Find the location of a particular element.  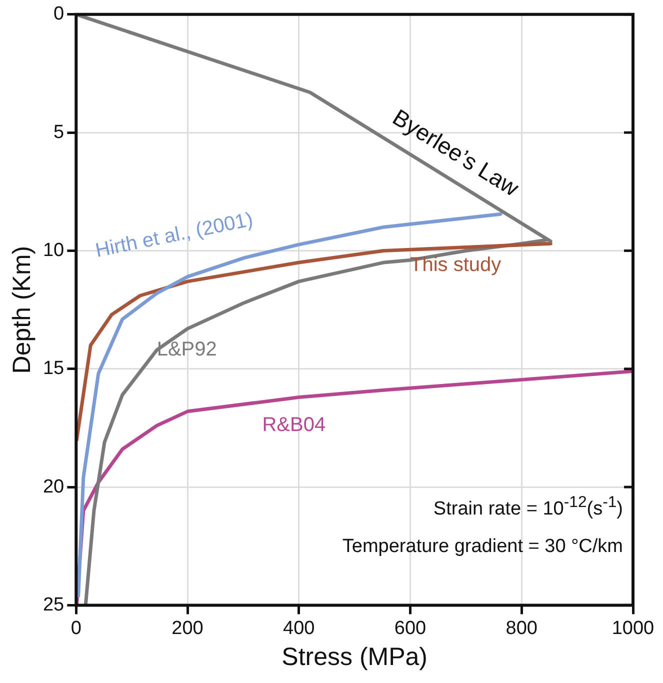

x-tick-label: 200 is located at coordinates (188, 628).